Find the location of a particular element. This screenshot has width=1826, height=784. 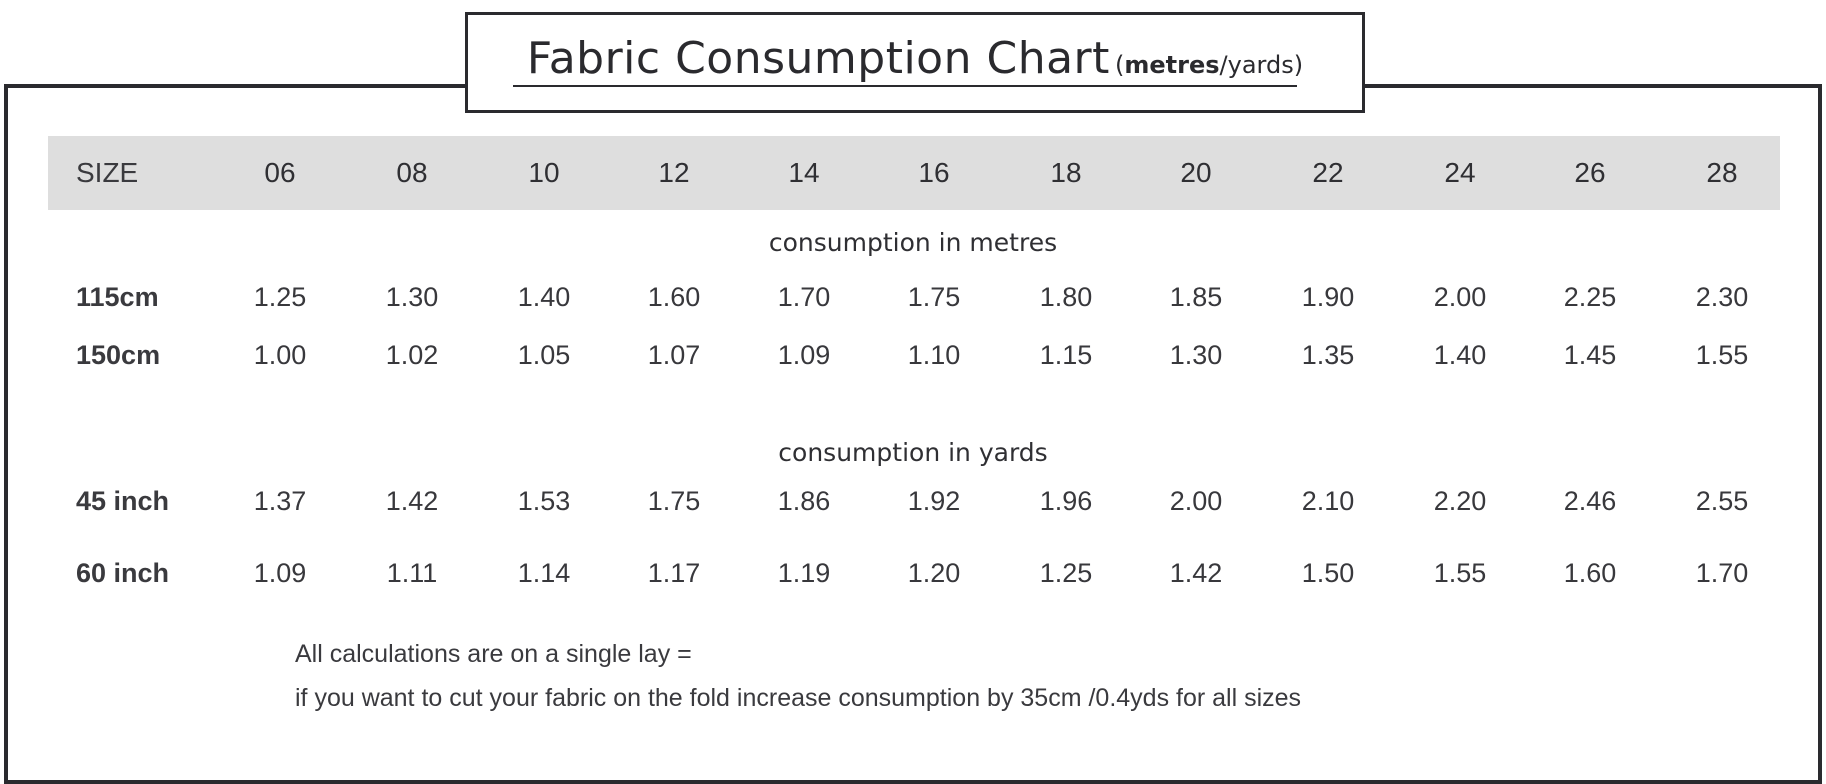

value-cell: 2.46 is located at coordinates (1590, 501).